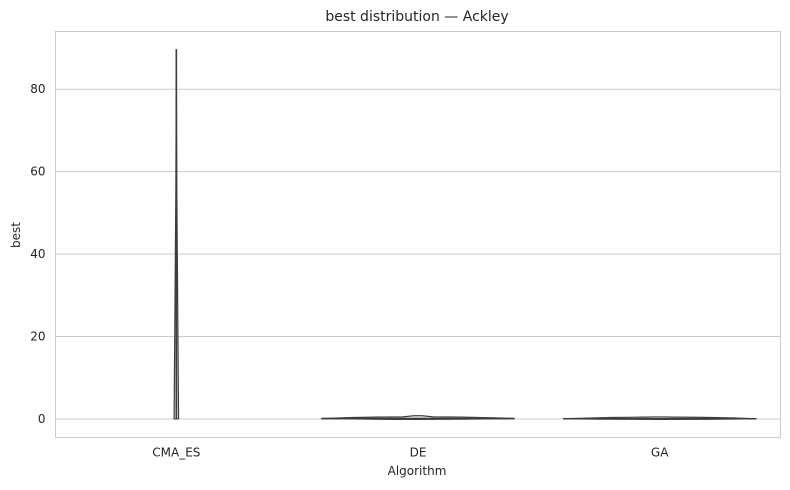  I want to click on y-axis-ticks: 0 20 40 60 80, so click(37, 254).